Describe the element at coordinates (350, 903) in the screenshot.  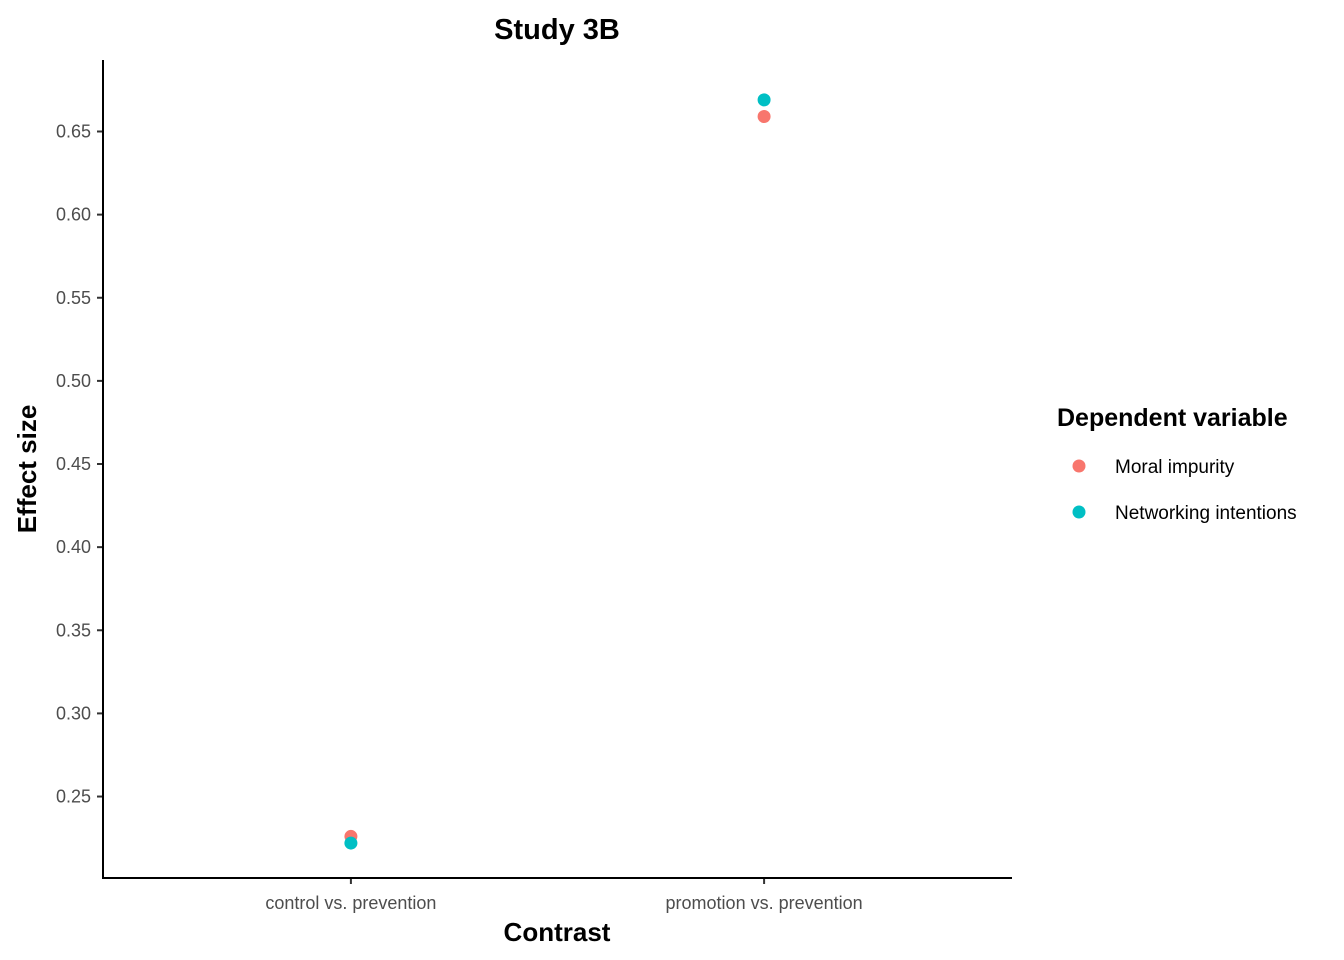
I see `x-tick-label: control vs. prevention` at that location.